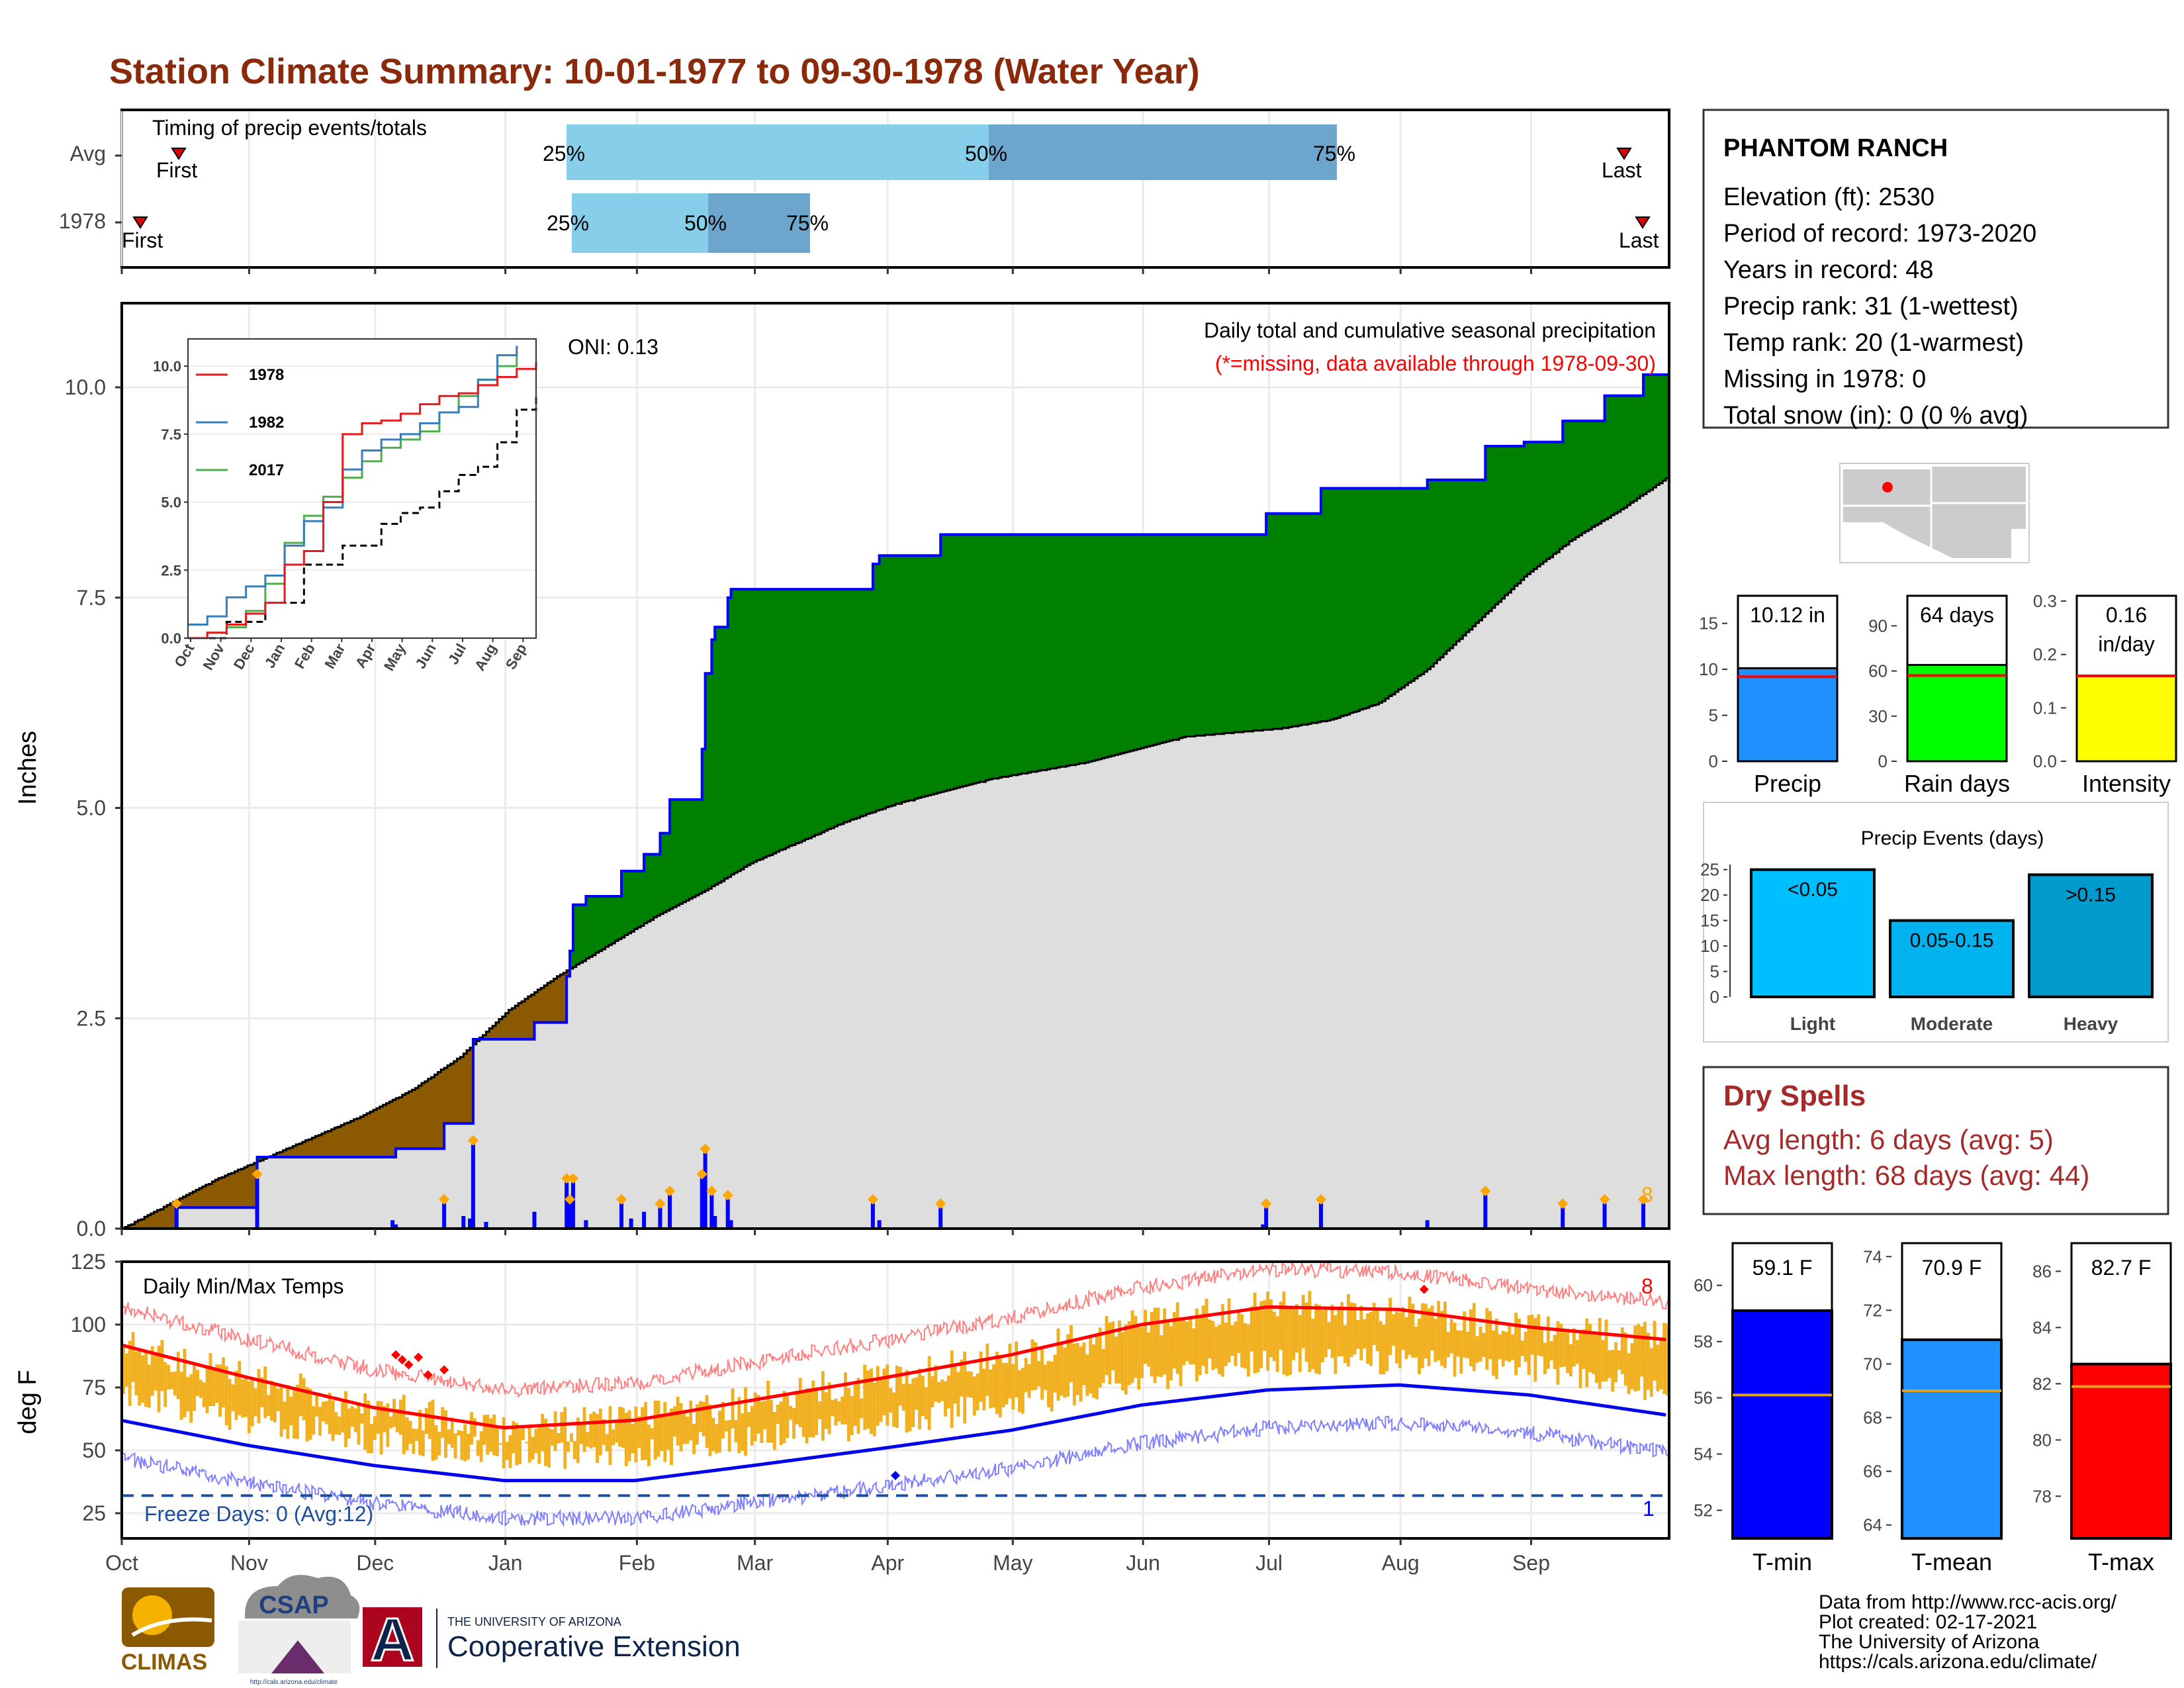 The image size is (2184, 1688). Describe the element at coordinates (1958, 1662) in the screenshot. I see `credit-url: https://cals.arizona.edu/climate/` at that location.